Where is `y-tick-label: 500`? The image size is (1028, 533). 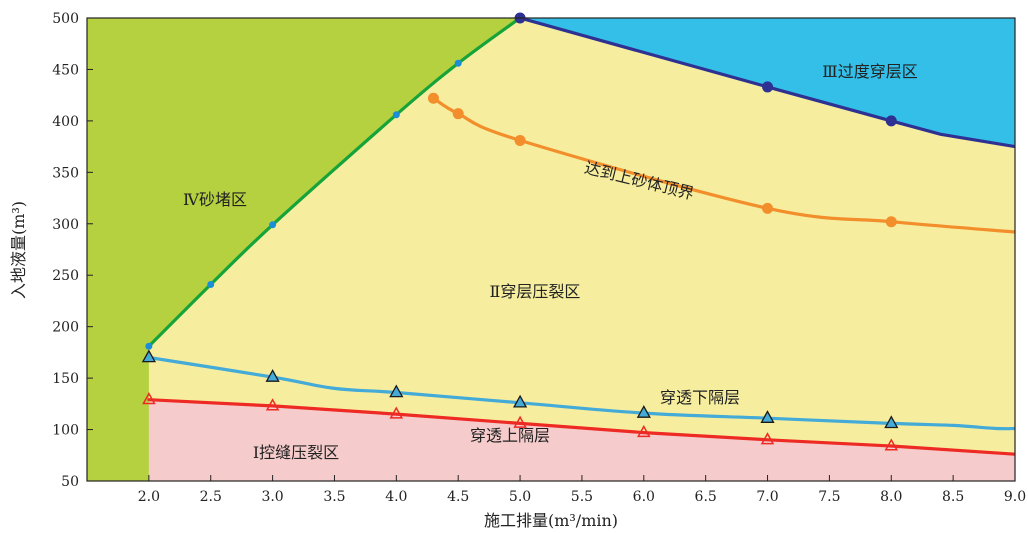
y-tick-label: 500 is located at coordinates (65, 19).